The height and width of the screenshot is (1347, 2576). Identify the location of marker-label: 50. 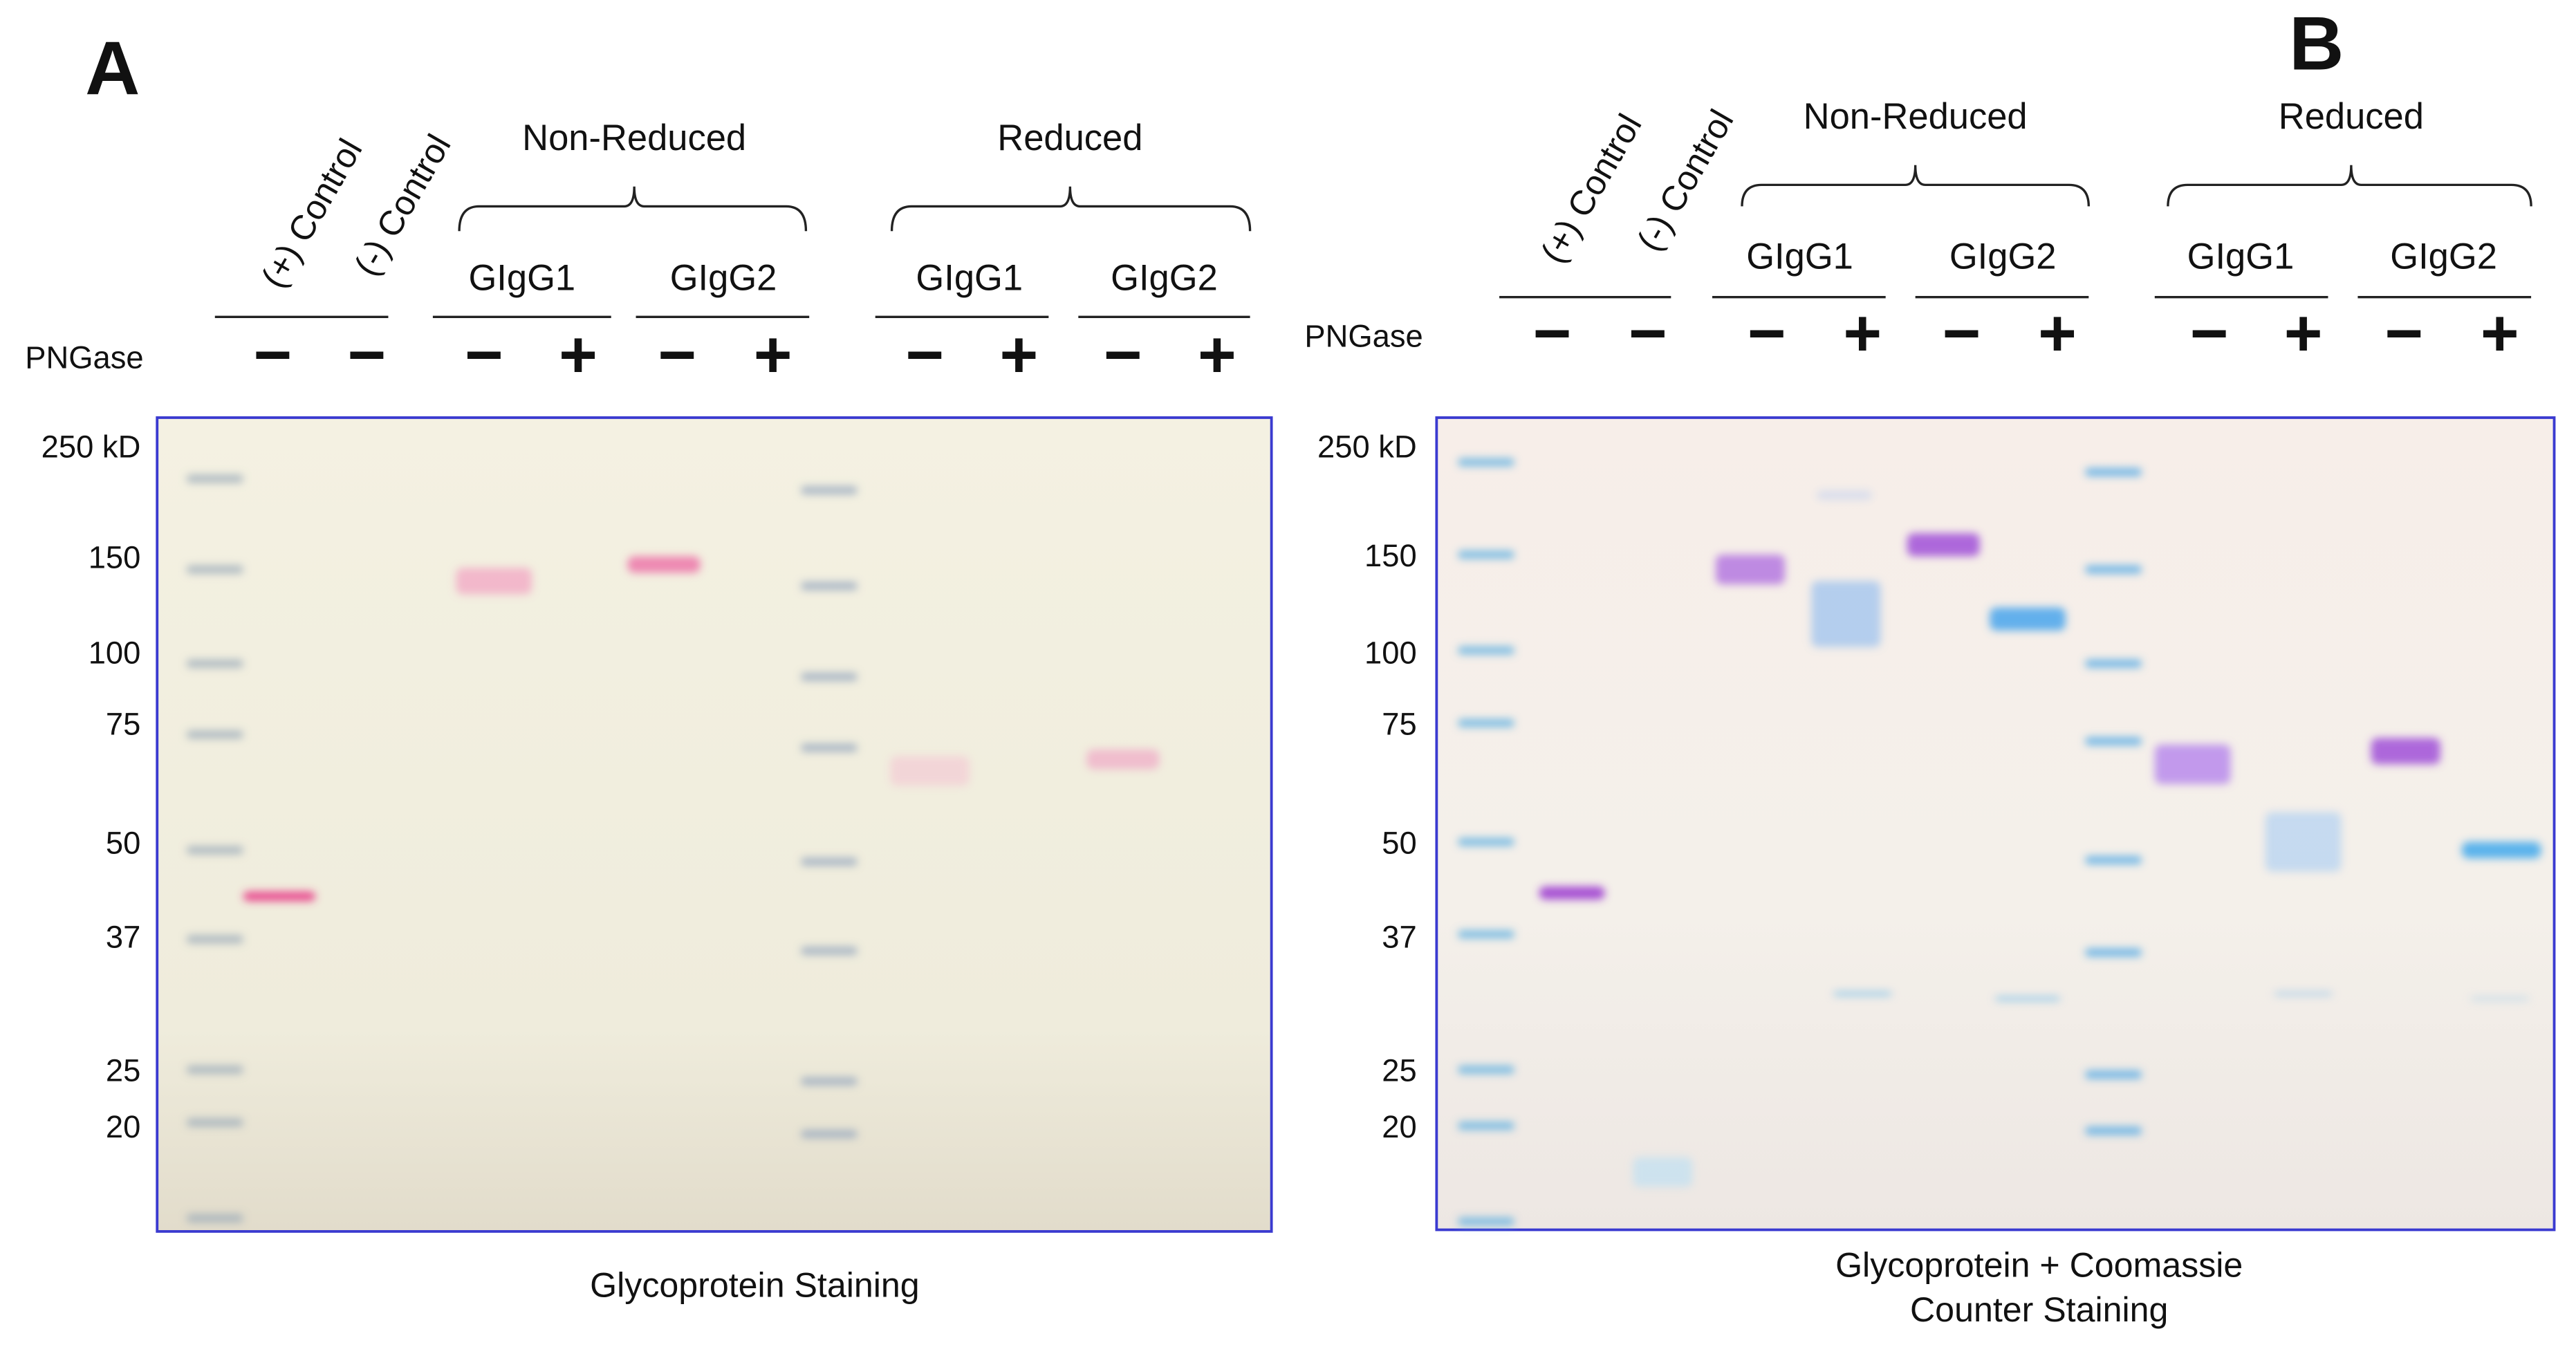
(1399, 843).